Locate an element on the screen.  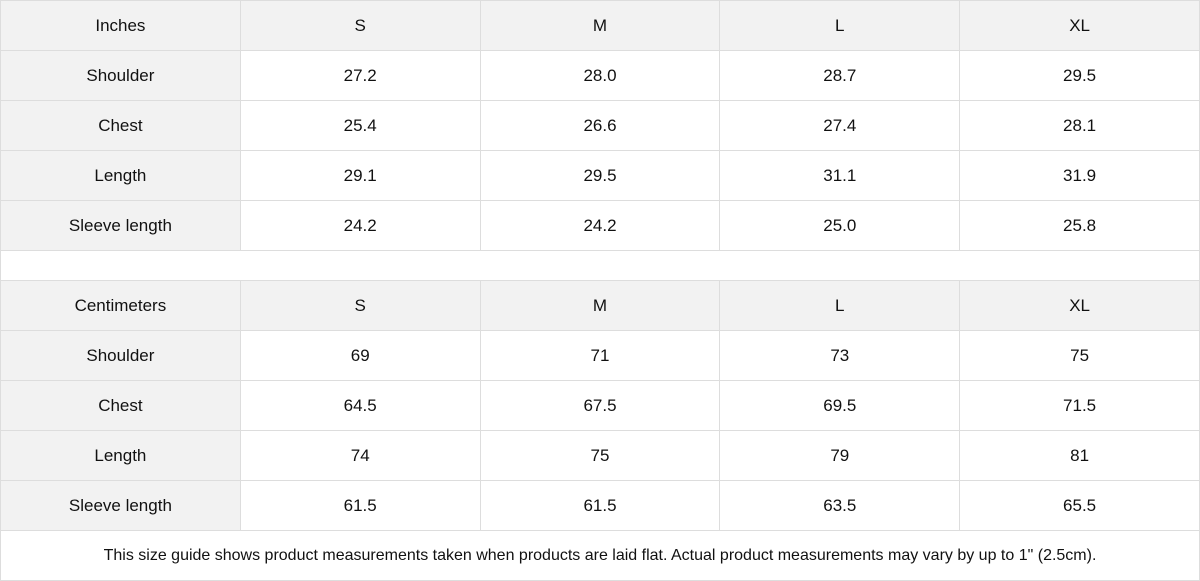
measurement-value: 27.4 is located at coordinates (840, 126).